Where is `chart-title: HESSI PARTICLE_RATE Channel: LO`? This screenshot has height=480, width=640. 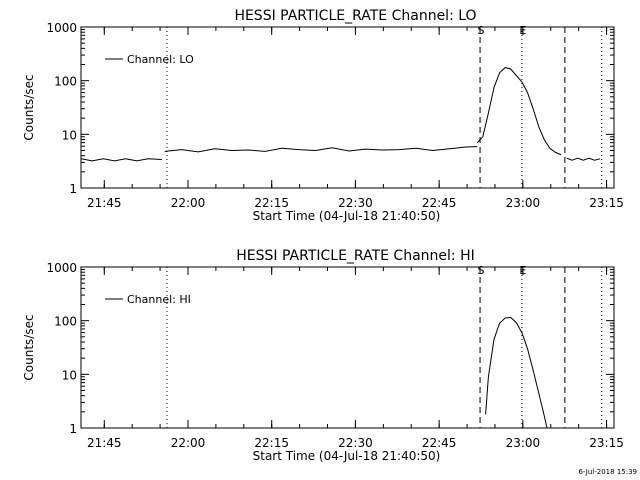 chart-title: HESSI PARTICLE_RATE Channel: LO is located at coordinates (355, 16).